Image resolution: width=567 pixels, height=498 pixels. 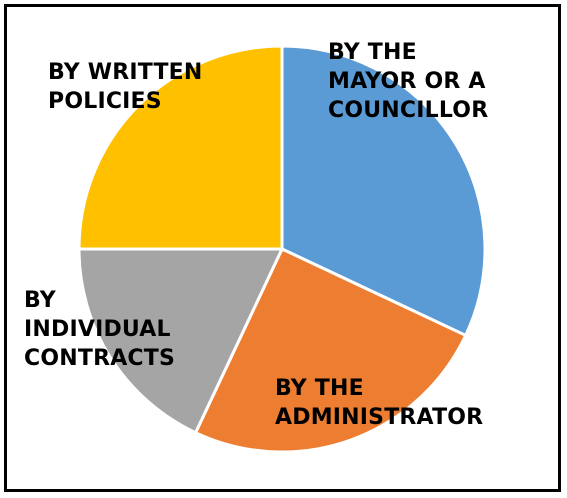 I want to click on slice-label-mayor-or-councillor: BY THE MAYOR OR A COUNCILLOR, so click(x=408, y=81).